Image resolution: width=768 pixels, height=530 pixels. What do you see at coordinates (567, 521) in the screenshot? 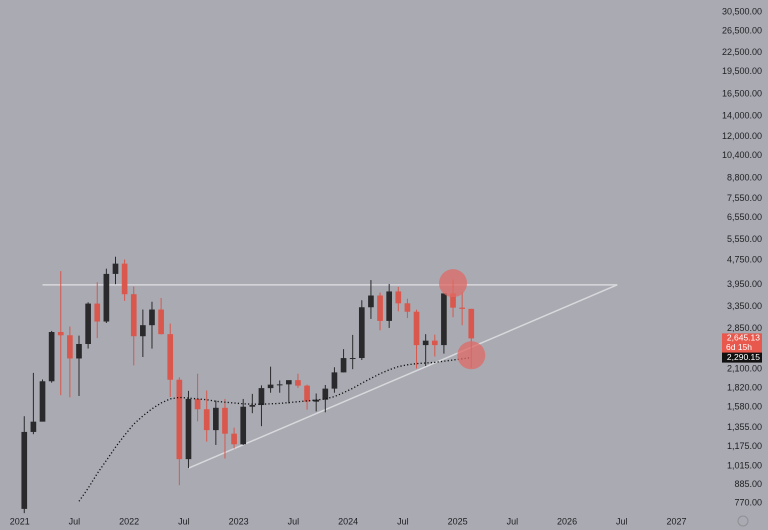
I see `x-tick-label: 2026` at bounding box center [567, 521].